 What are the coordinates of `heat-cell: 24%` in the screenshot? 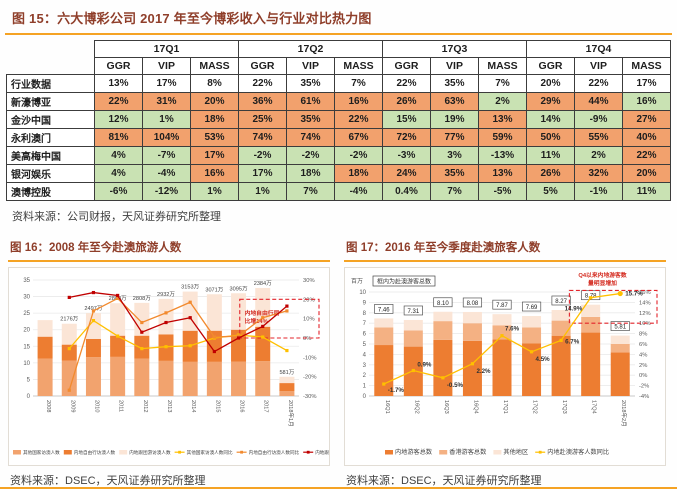 It's located at (406, 173).